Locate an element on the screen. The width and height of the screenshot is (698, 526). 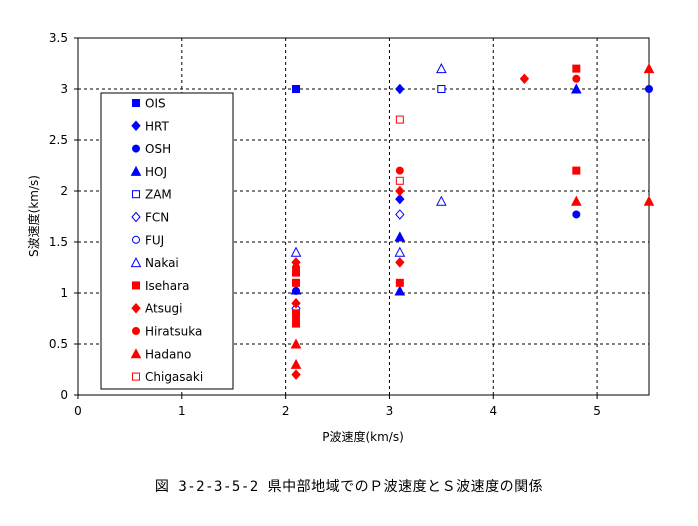
legend-label-hiratsuka: Hiratsuka is located at coordinates (173, 332).